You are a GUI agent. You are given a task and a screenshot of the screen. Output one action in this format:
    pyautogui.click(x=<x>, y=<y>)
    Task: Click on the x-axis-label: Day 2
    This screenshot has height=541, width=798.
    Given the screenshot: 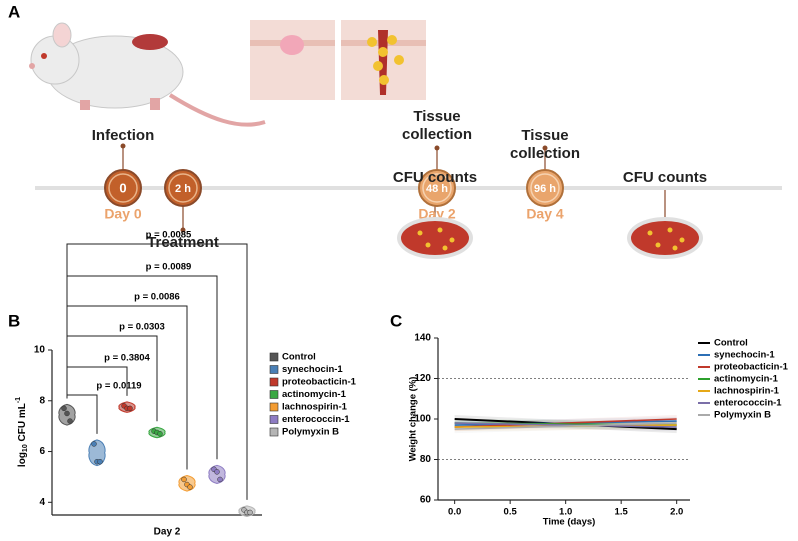 What is the action you would take?
    pyautogui.click(x=167, y=532)
    